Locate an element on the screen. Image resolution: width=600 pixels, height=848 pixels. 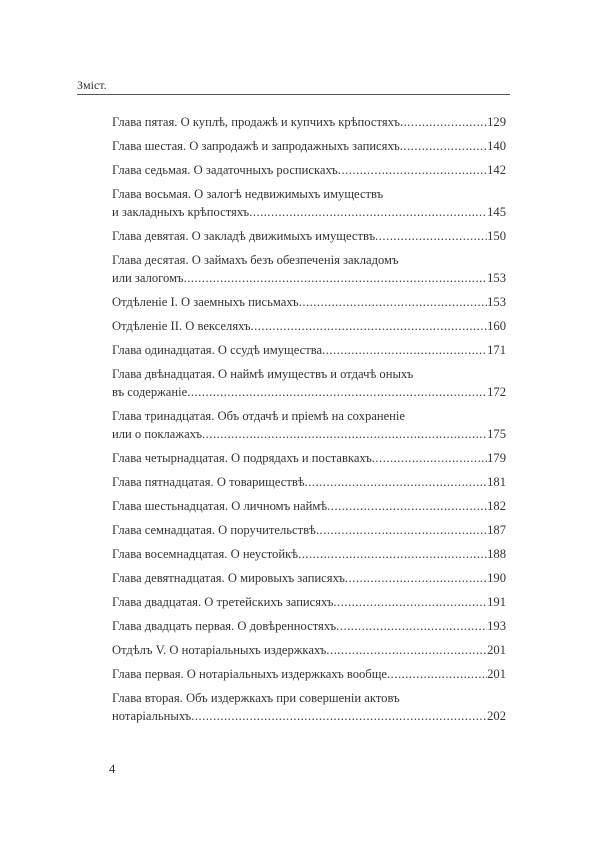
toc-entry-line: Глава одинадцатая. О ссудѣ имущества 171 is located at coordinates (309, 350).